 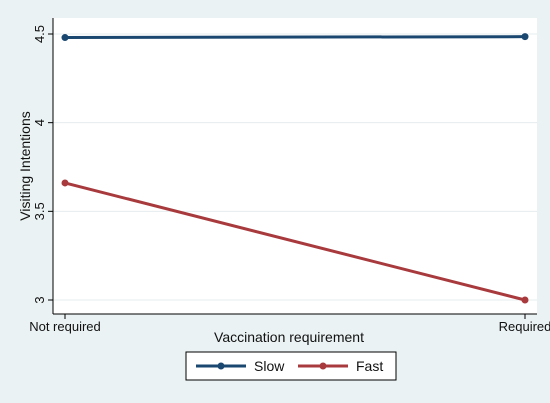 I want to click on series-line, so click(x=295, y=37).